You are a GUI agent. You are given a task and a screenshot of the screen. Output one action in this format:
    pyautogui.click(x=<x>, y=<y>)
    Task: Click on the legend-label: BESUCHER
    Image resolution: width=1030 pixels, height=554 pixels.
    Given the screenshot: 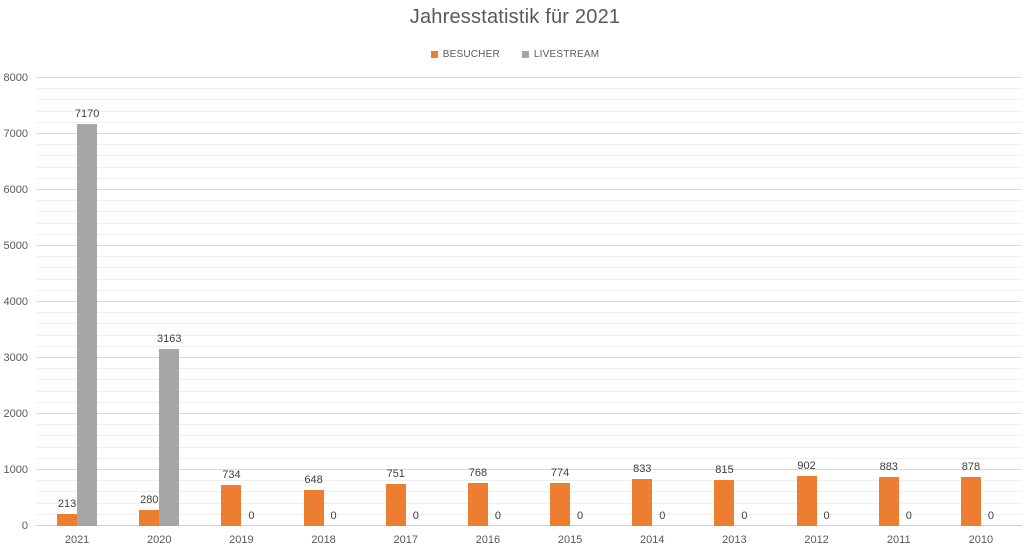 What is the action you would take?
    pyautogui.click(x=471, y=54)
    